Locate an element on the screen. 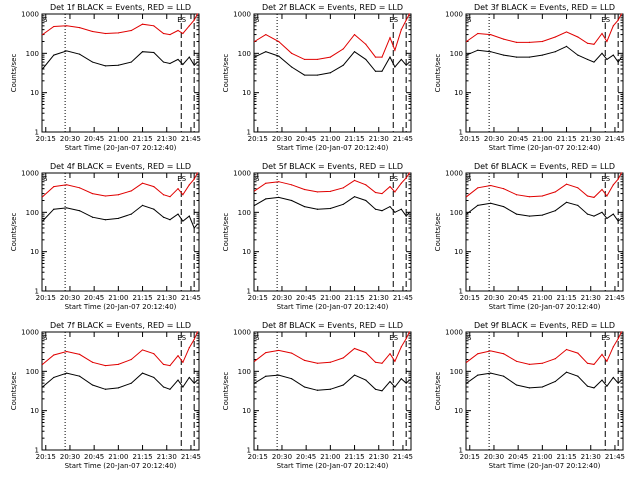  panel-title: Det 5f BLACK = Events, RED = LLD is located at coordinates (332, 166).